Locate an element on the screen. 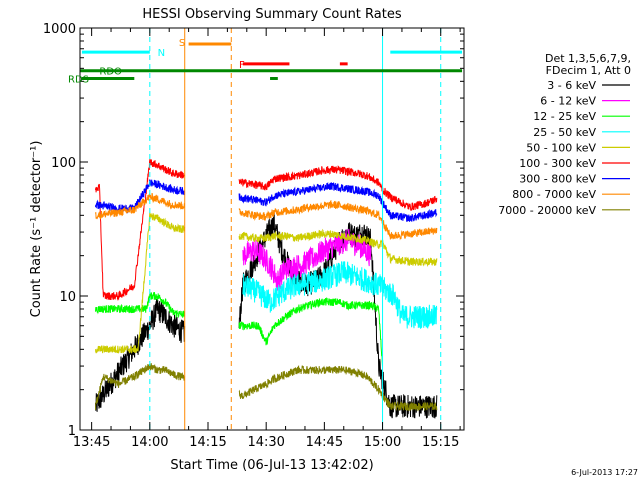  legend-header: FDecim 1, Att 0 is located at coordinates (588, 70).